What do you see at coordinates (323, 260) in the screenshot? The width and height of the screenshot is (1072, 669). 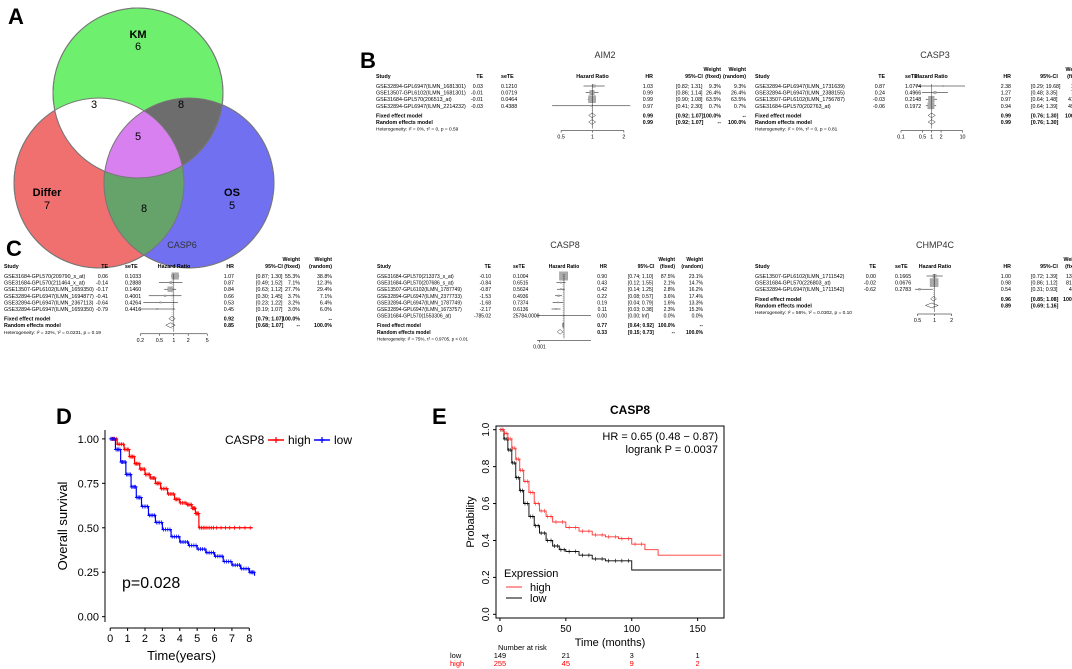 I see `col-header-weight-random: Weight` at bounding box center [323, 260].